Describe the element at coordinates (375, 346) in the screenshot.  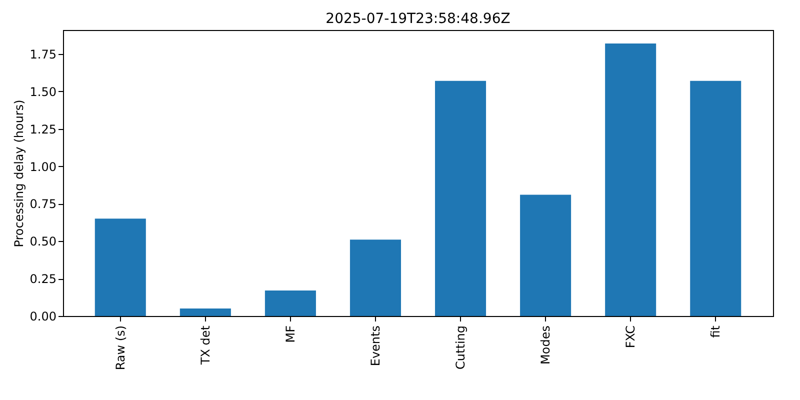
I see `x-tick-label: Events` at that location.